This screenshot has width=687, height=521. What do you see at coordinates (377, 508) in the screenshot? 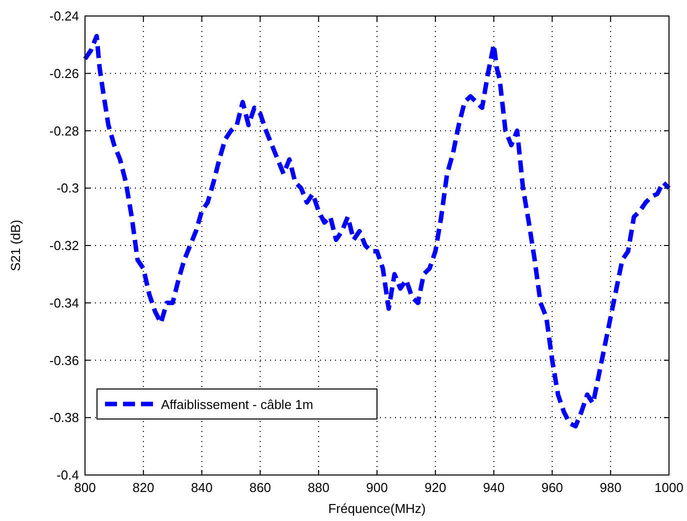
I see `x-axis-title: Fréquence(MHz)` at bounding box center [377, 508].